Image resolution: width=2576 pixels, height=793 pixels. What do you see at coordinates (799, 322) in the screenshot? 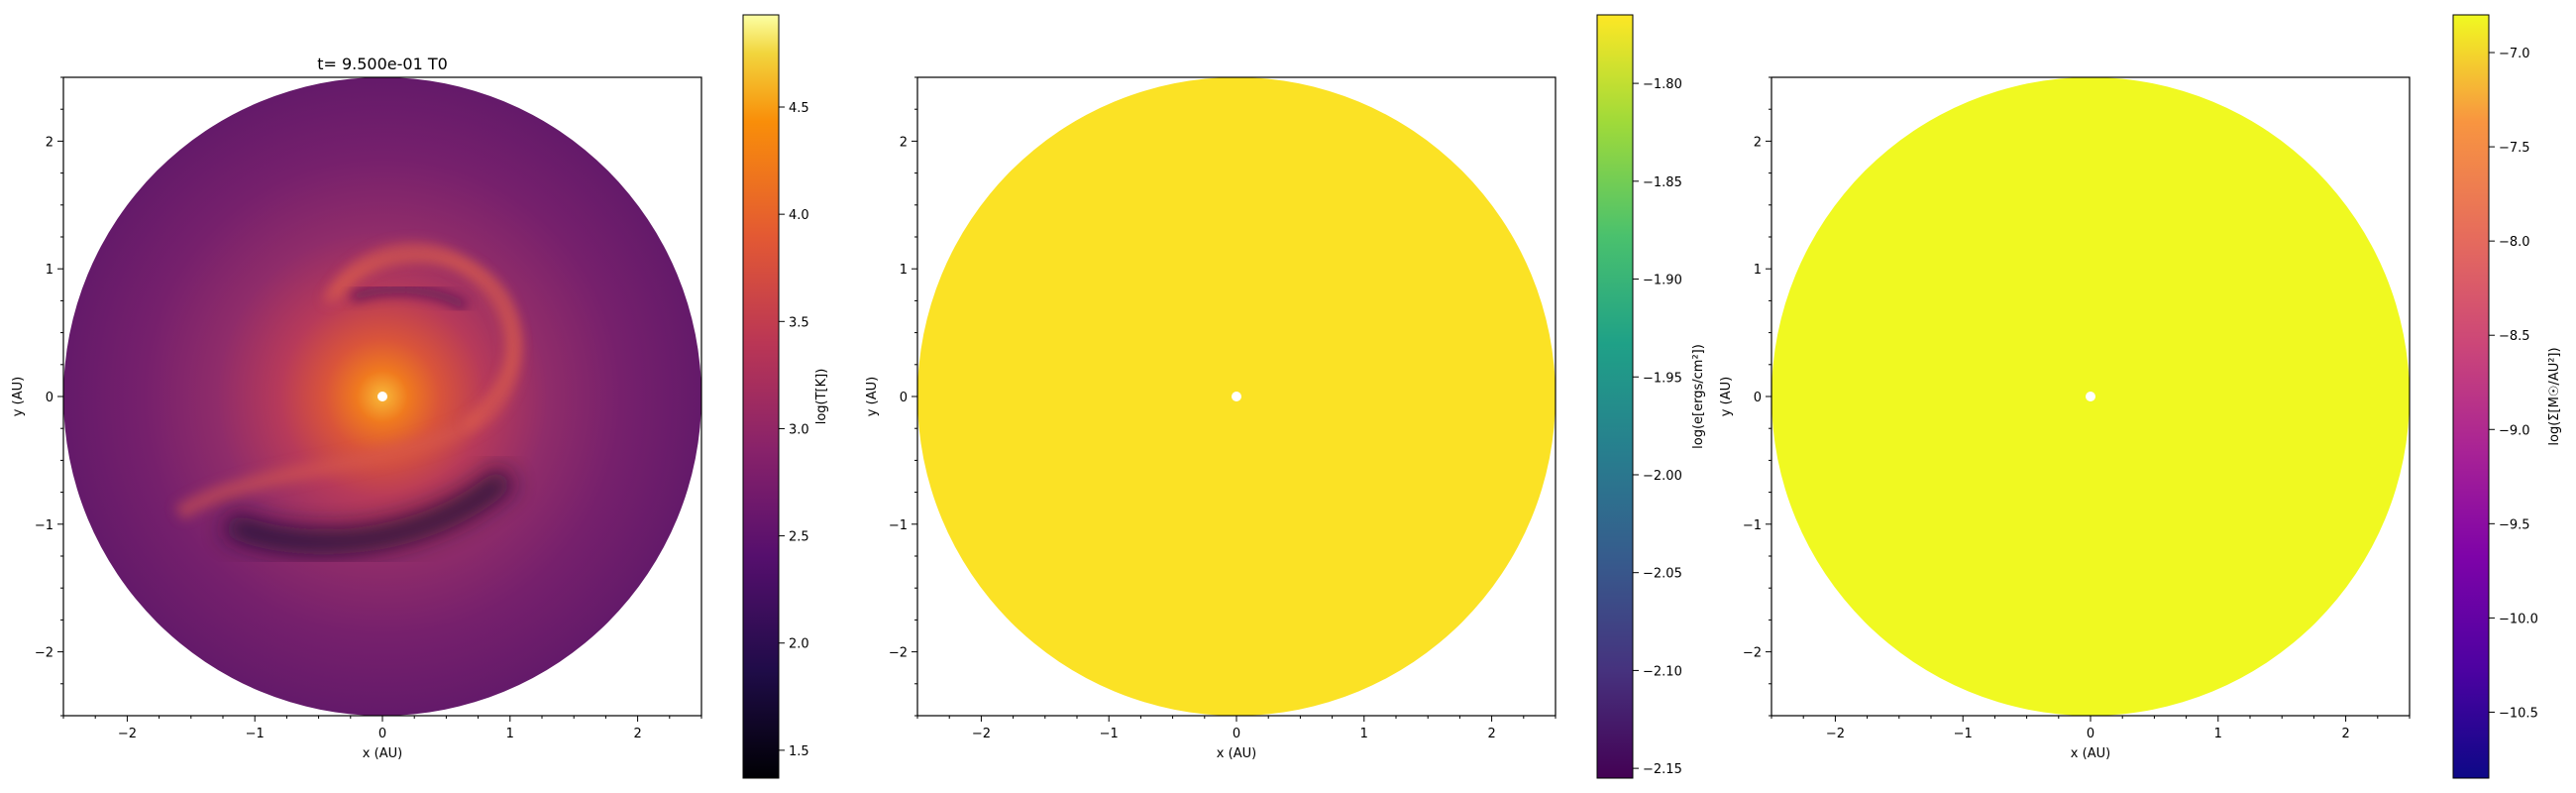
I see `colorbar-tick-label: 3.5` at bounding box center [799, 322].